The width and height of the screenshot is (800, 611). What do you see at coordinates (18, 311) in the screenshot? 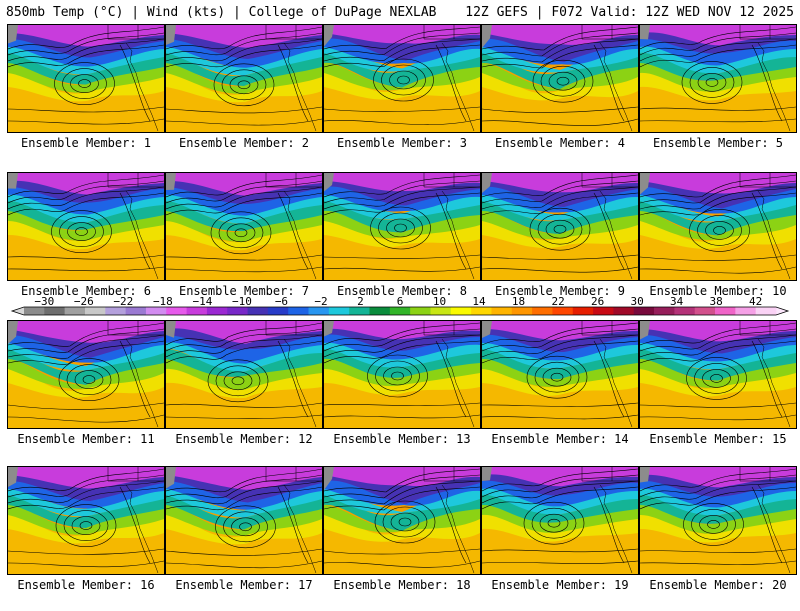
I see `colorbar-min-arrow` at bounding box center [18, 311].